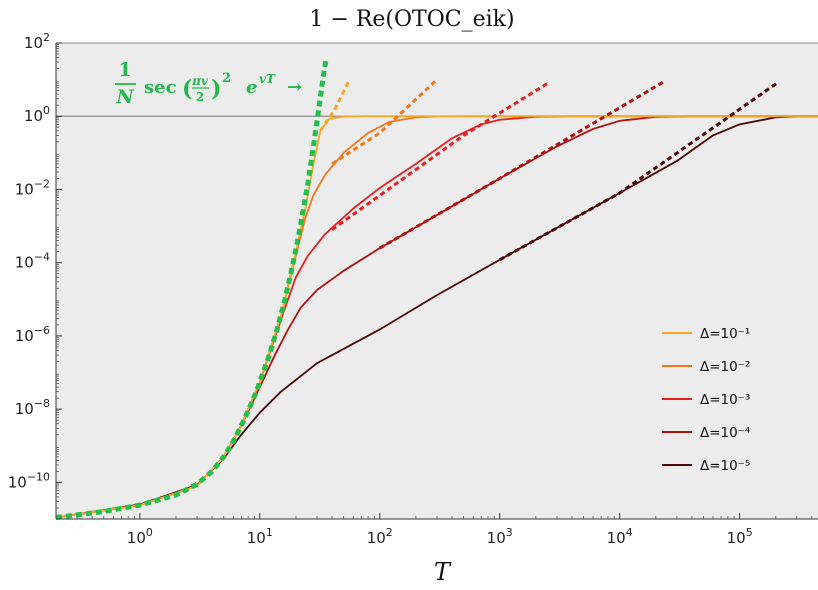  Describe the element at coordinates (29, 480) in the screenshot. I see `y-tick-label: 10⁻¹⁰` at that location.